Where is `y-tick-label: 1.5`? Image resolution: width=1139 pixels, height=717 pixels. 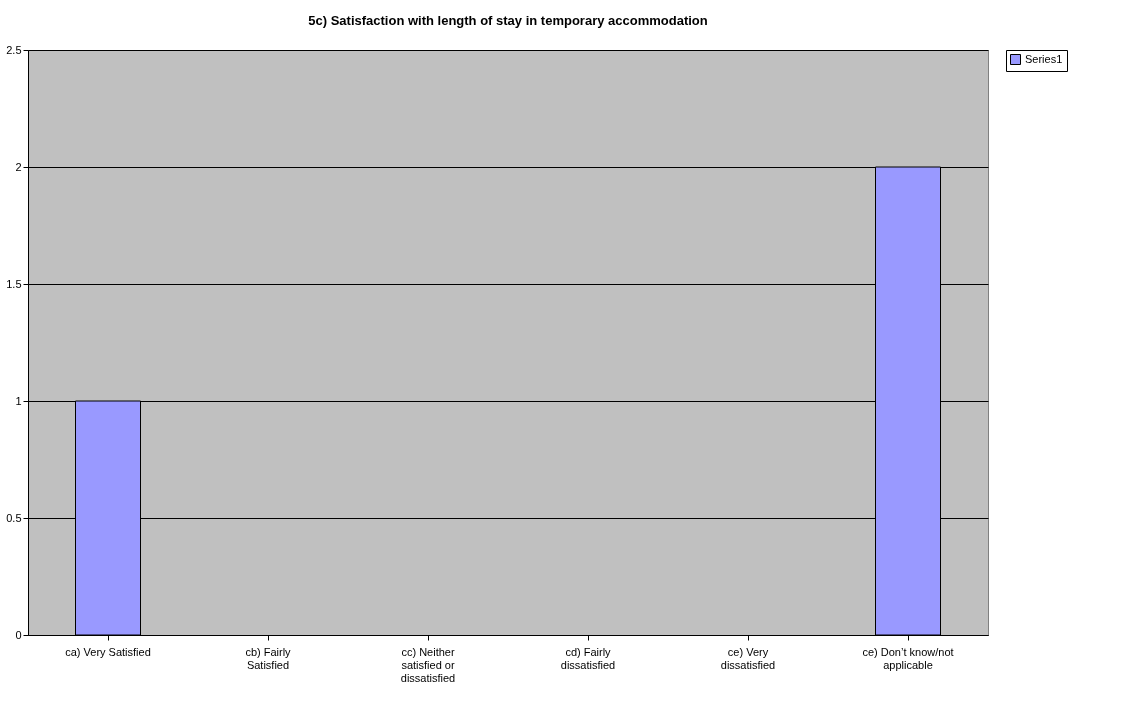
y-tick-label: 1.5 is located at coordinates (14, 283).